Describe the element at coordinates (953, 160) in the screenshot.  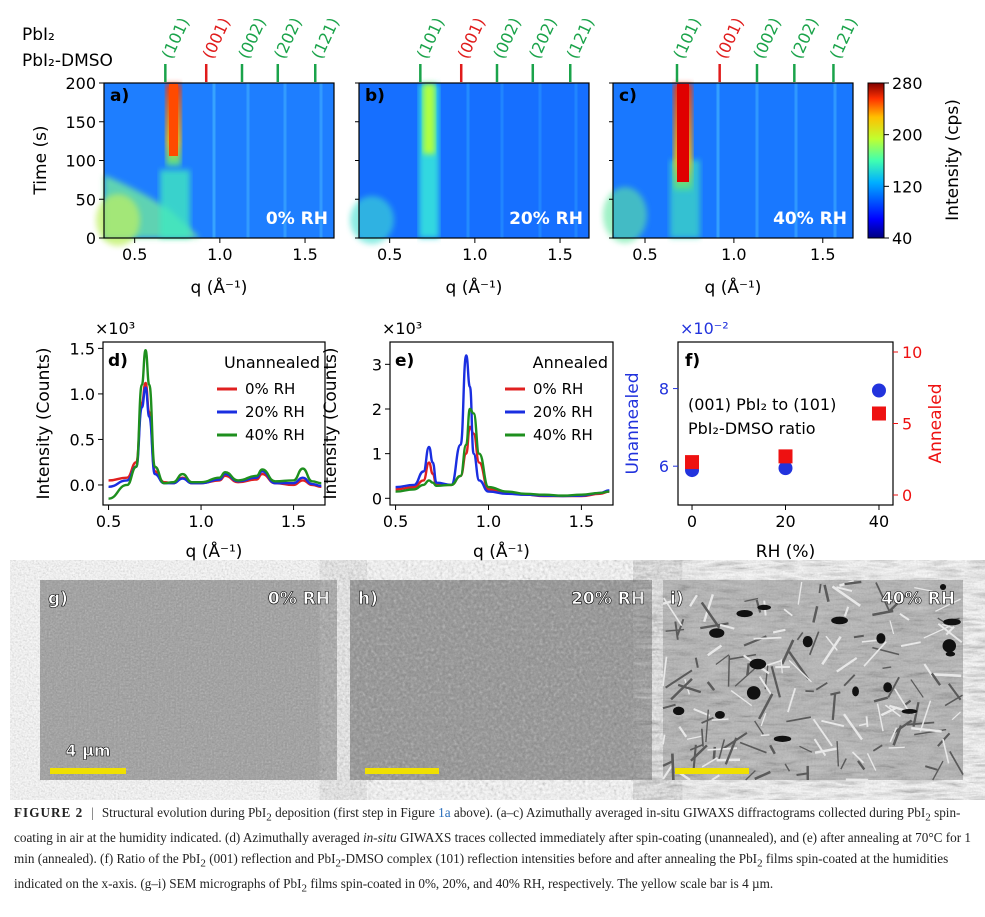
I see `colorbar-label: Intensity (cps)` at that location.